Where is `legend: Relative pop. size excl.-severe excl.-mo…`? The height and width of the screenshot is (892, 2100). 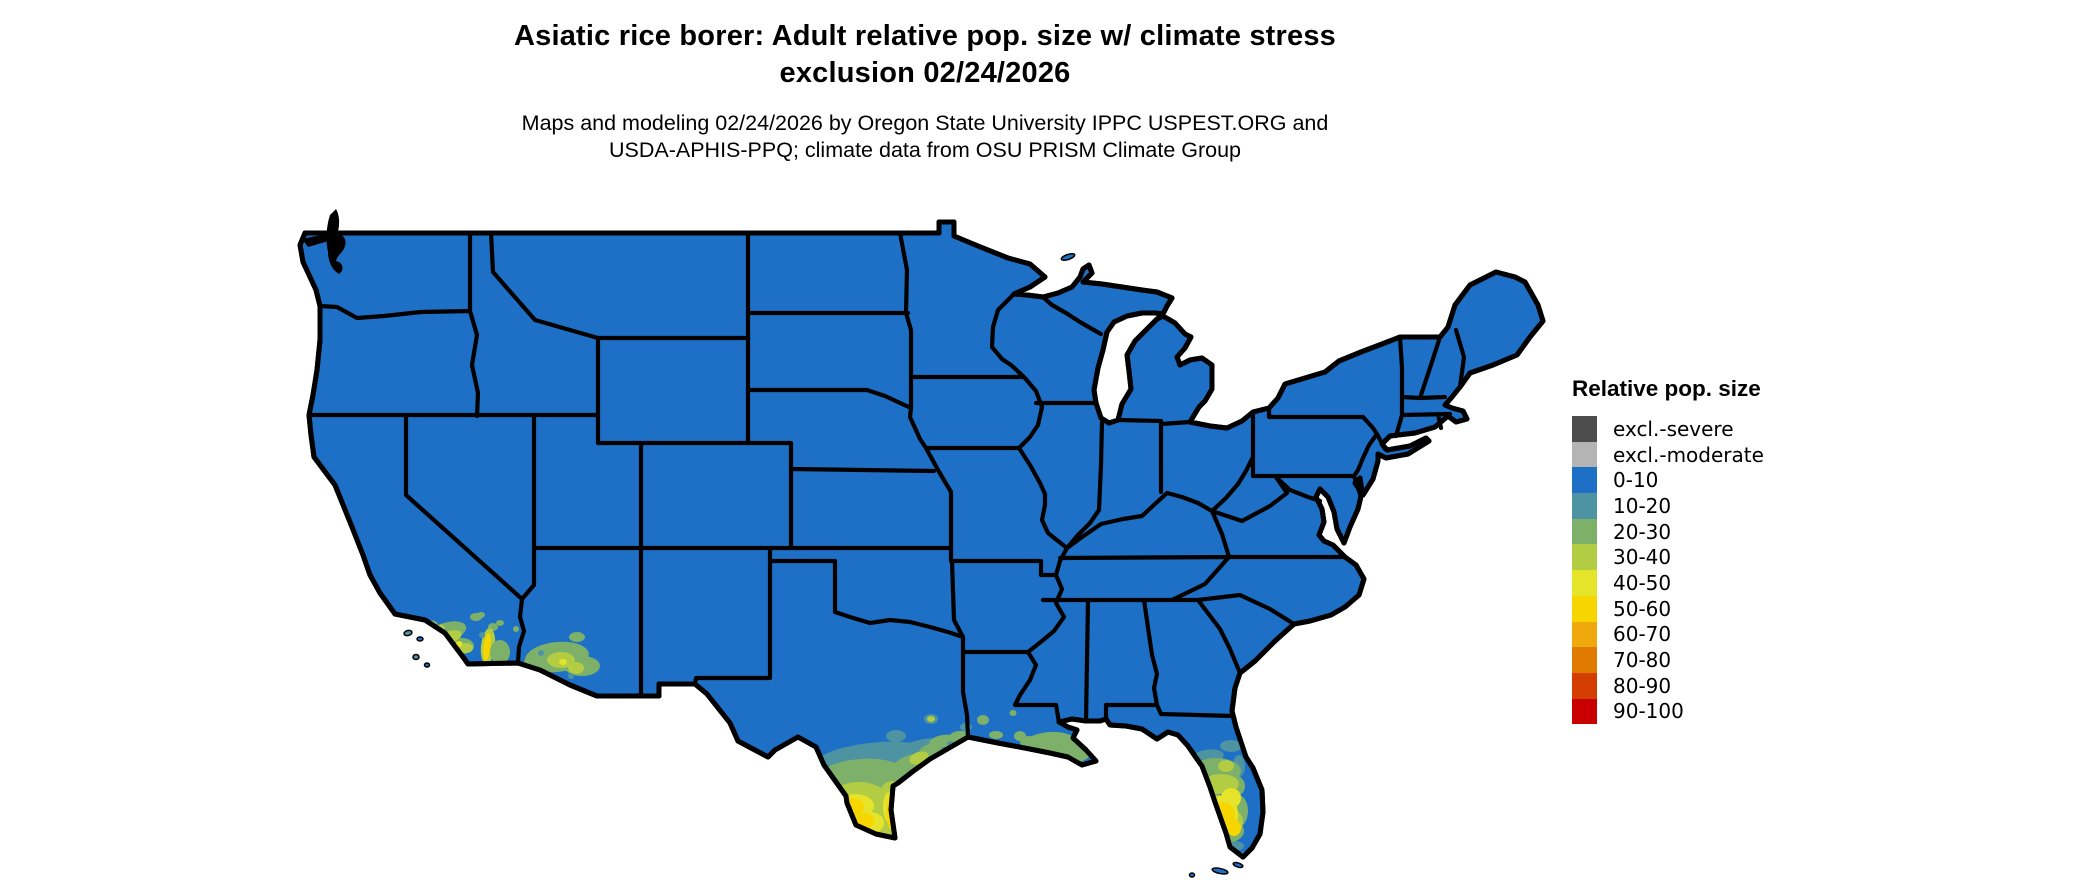
legend: Relative pop. size excl.-severe excl.-mo… is located at coordinates (1702, 550).